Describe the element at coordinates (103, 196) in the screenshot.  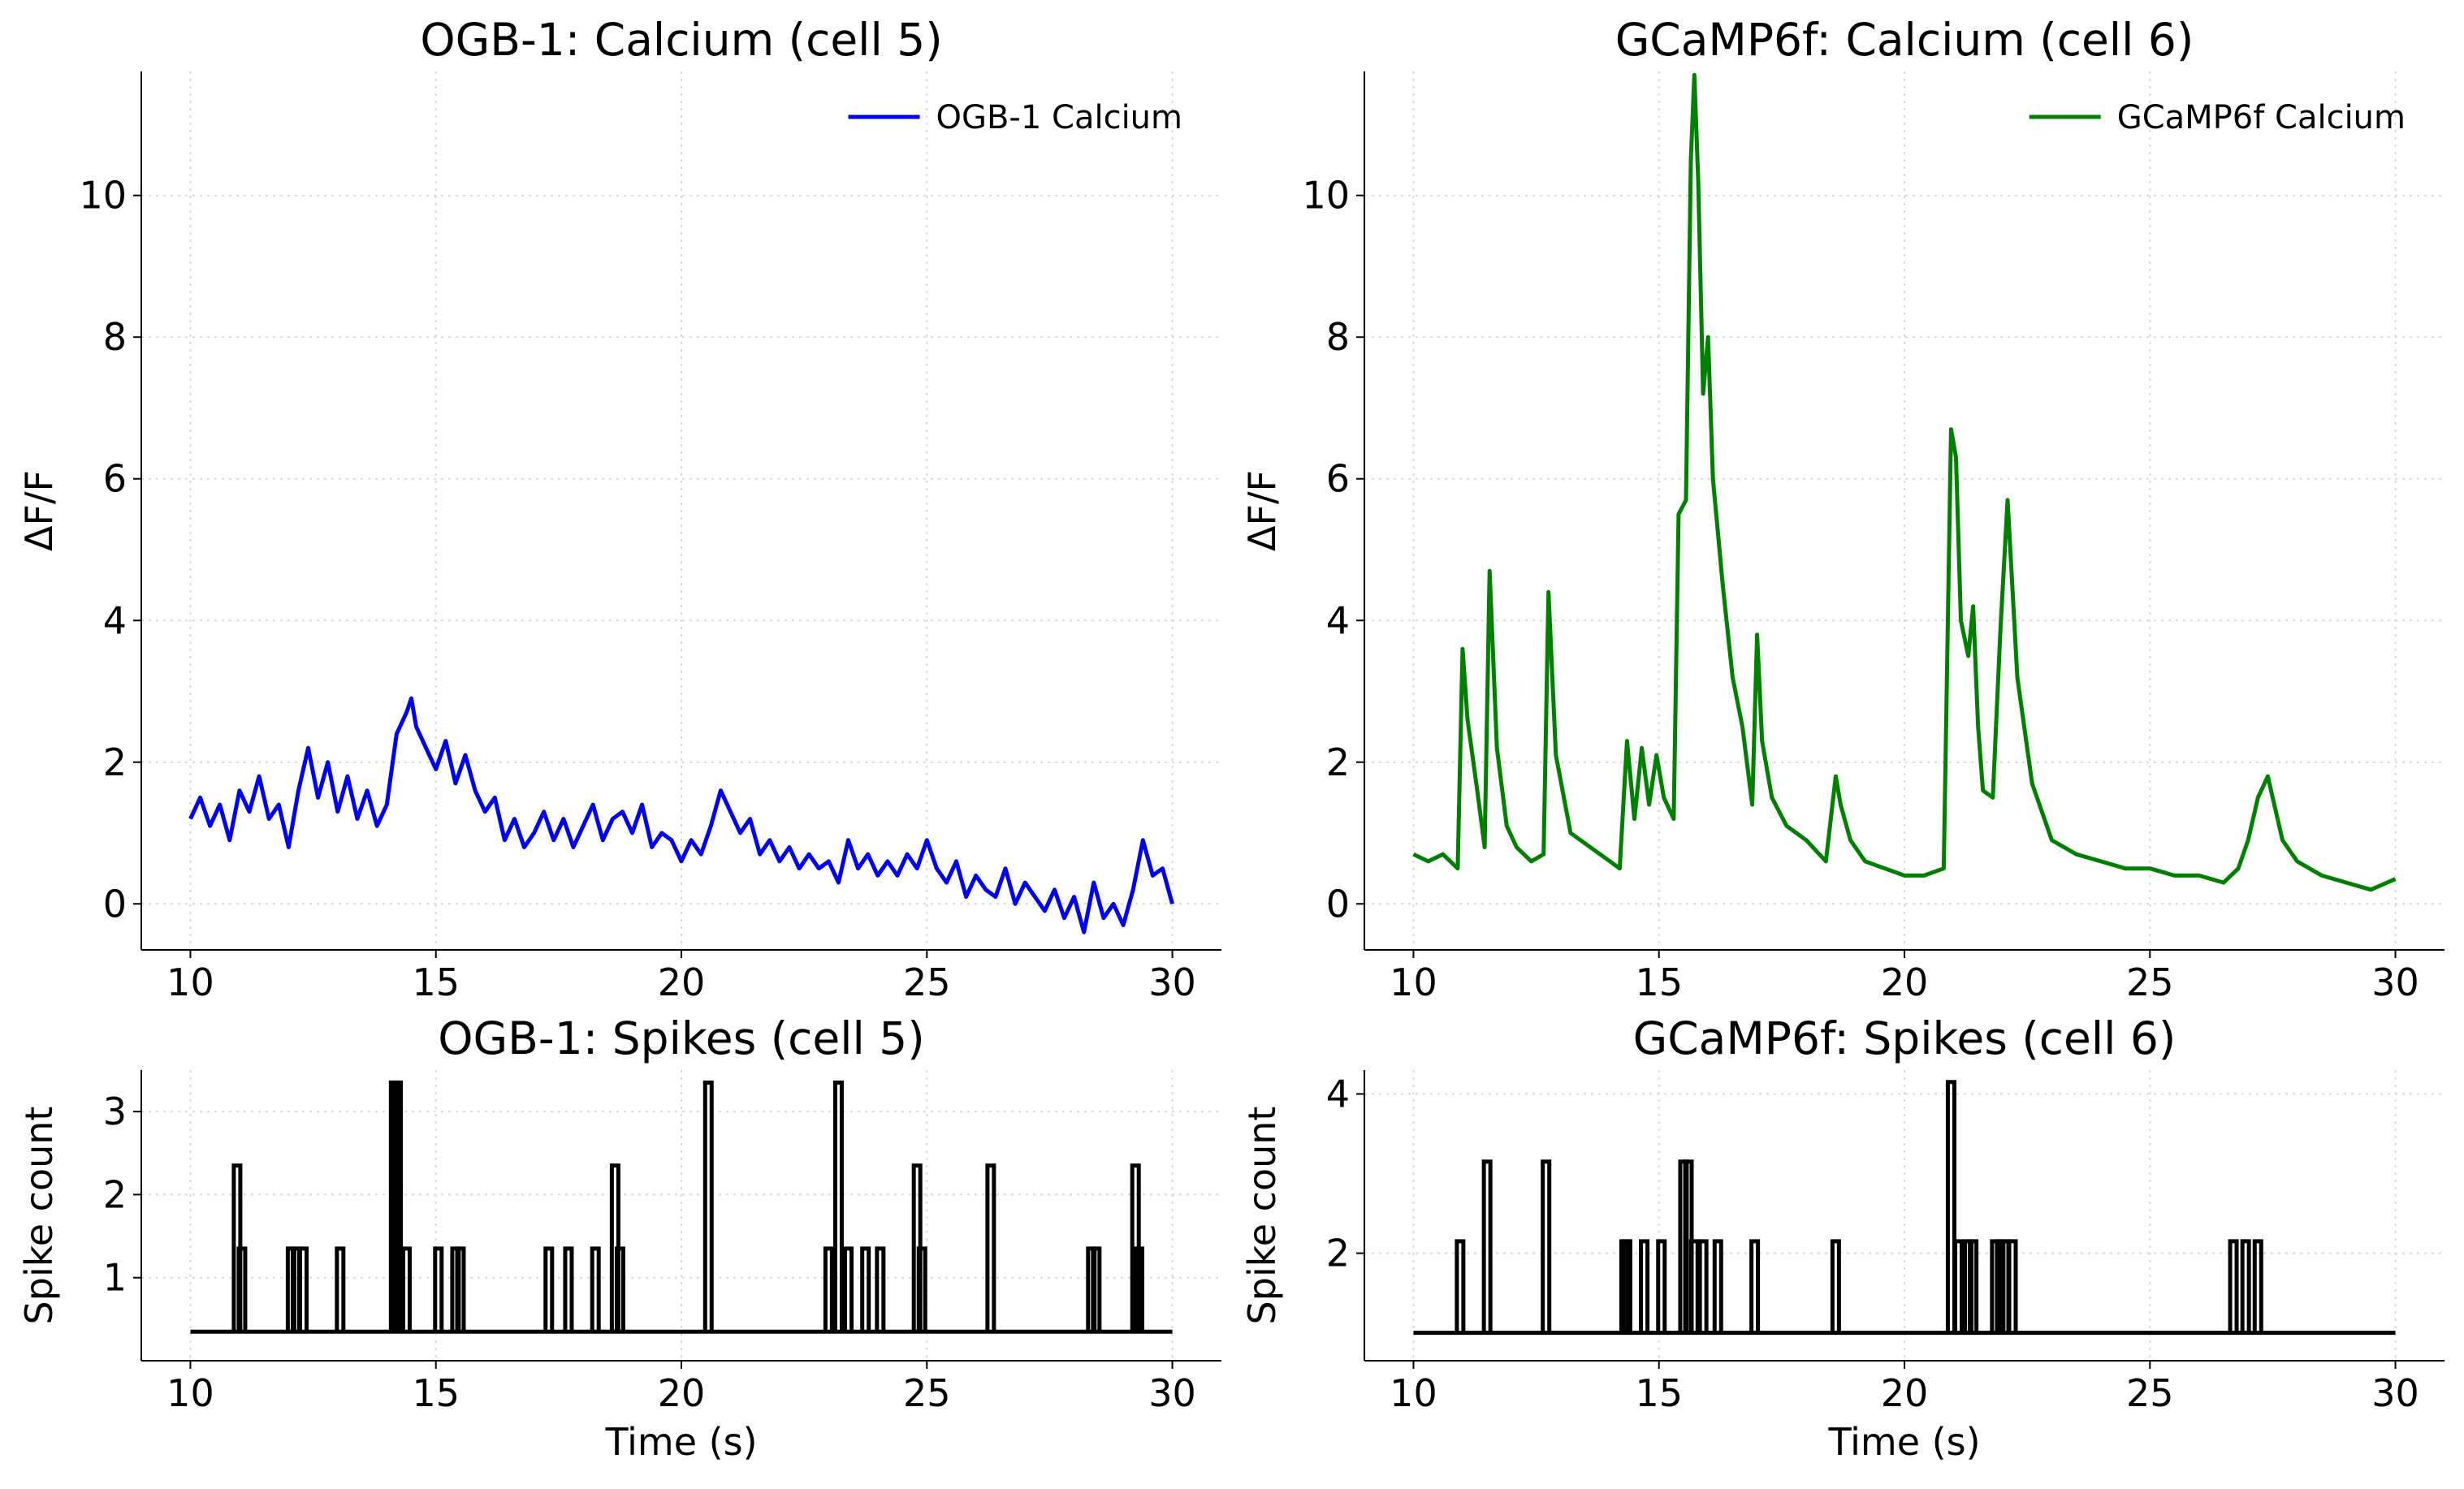
I see `y-tick-label: 10` at that location.